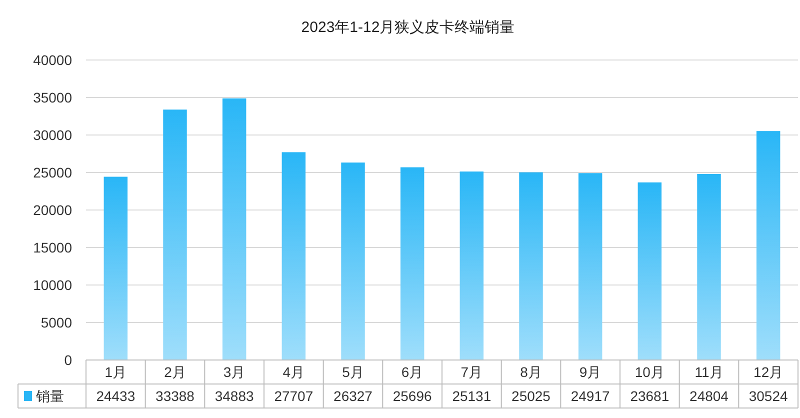 This screenshot has height=418, width=800. What do you see at coordinates (52, 248) in the screenshot?
I see `y-tick-label: 15000` at bounding box center [52, 248].